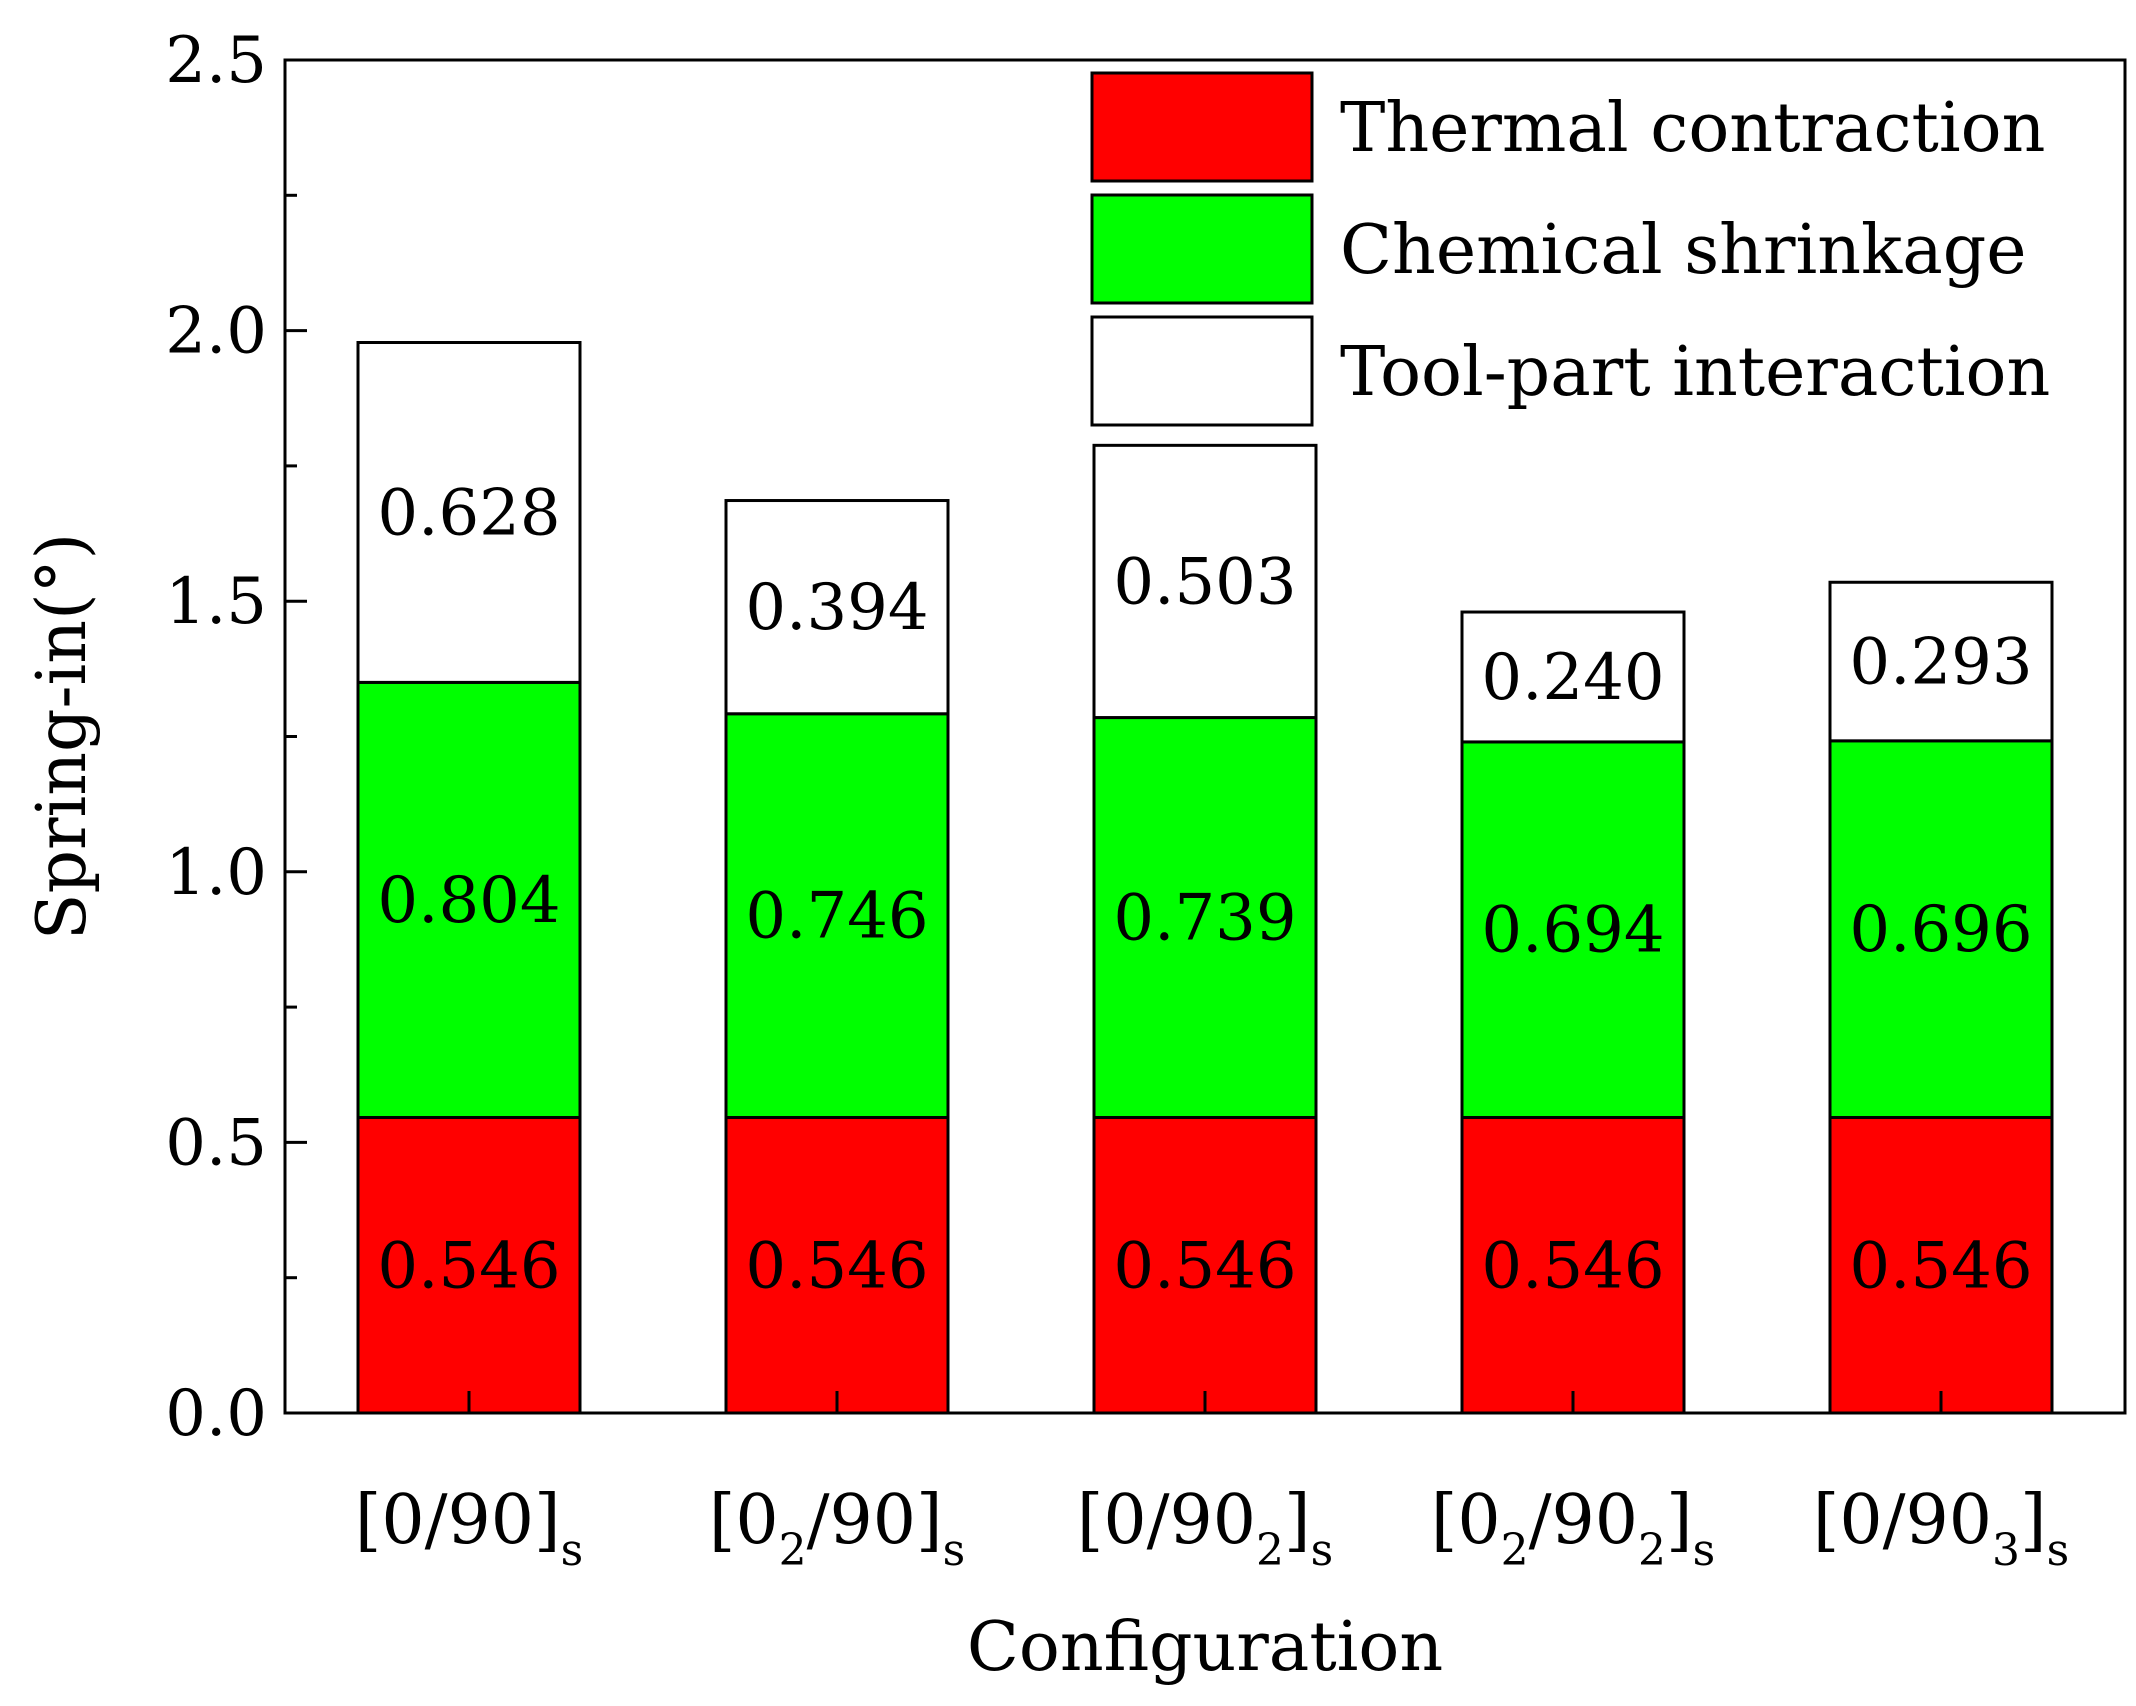  Describe the element at coordinates (1573, 1528) in the screenshot. I see `x-category-label: [02/902]s` at that location.